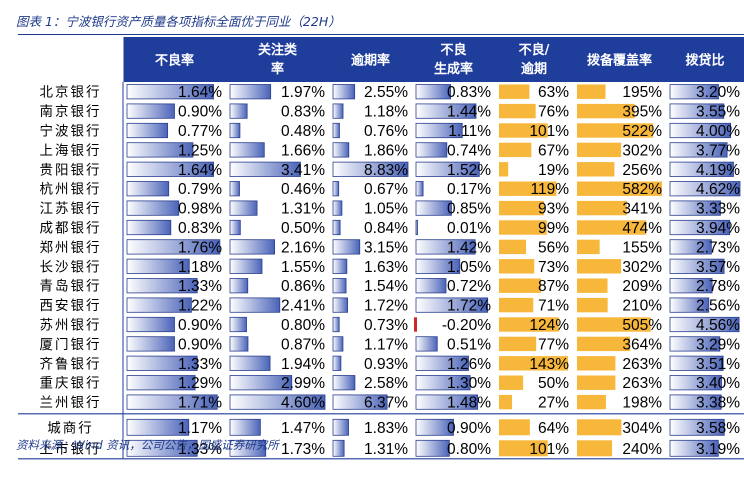  What do you see at coordinates (469, 383) in the screenshot?
I see `row-value-label: 1.30%` at bounding box center [469, 383].